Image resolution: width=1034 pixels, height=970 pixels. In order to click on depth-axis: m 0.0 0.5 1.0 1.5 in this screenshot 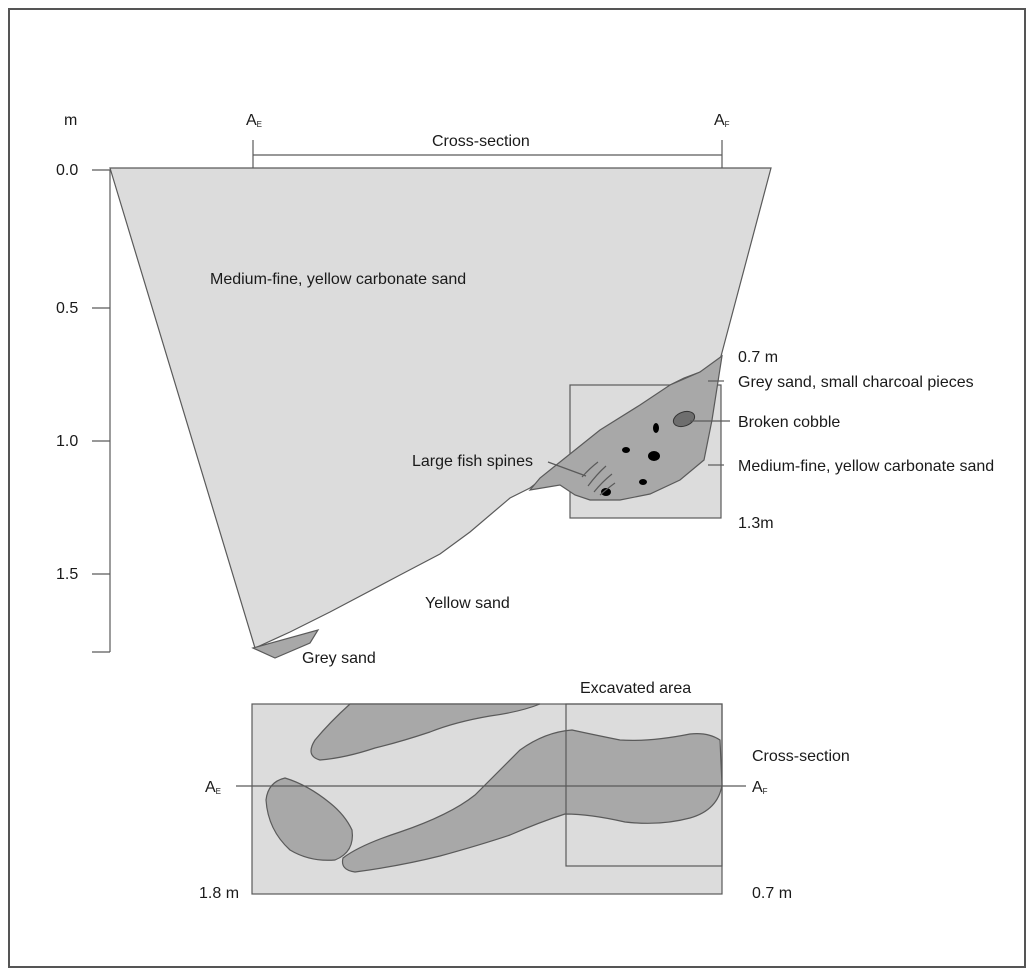, I will do `click(83, 382)`.